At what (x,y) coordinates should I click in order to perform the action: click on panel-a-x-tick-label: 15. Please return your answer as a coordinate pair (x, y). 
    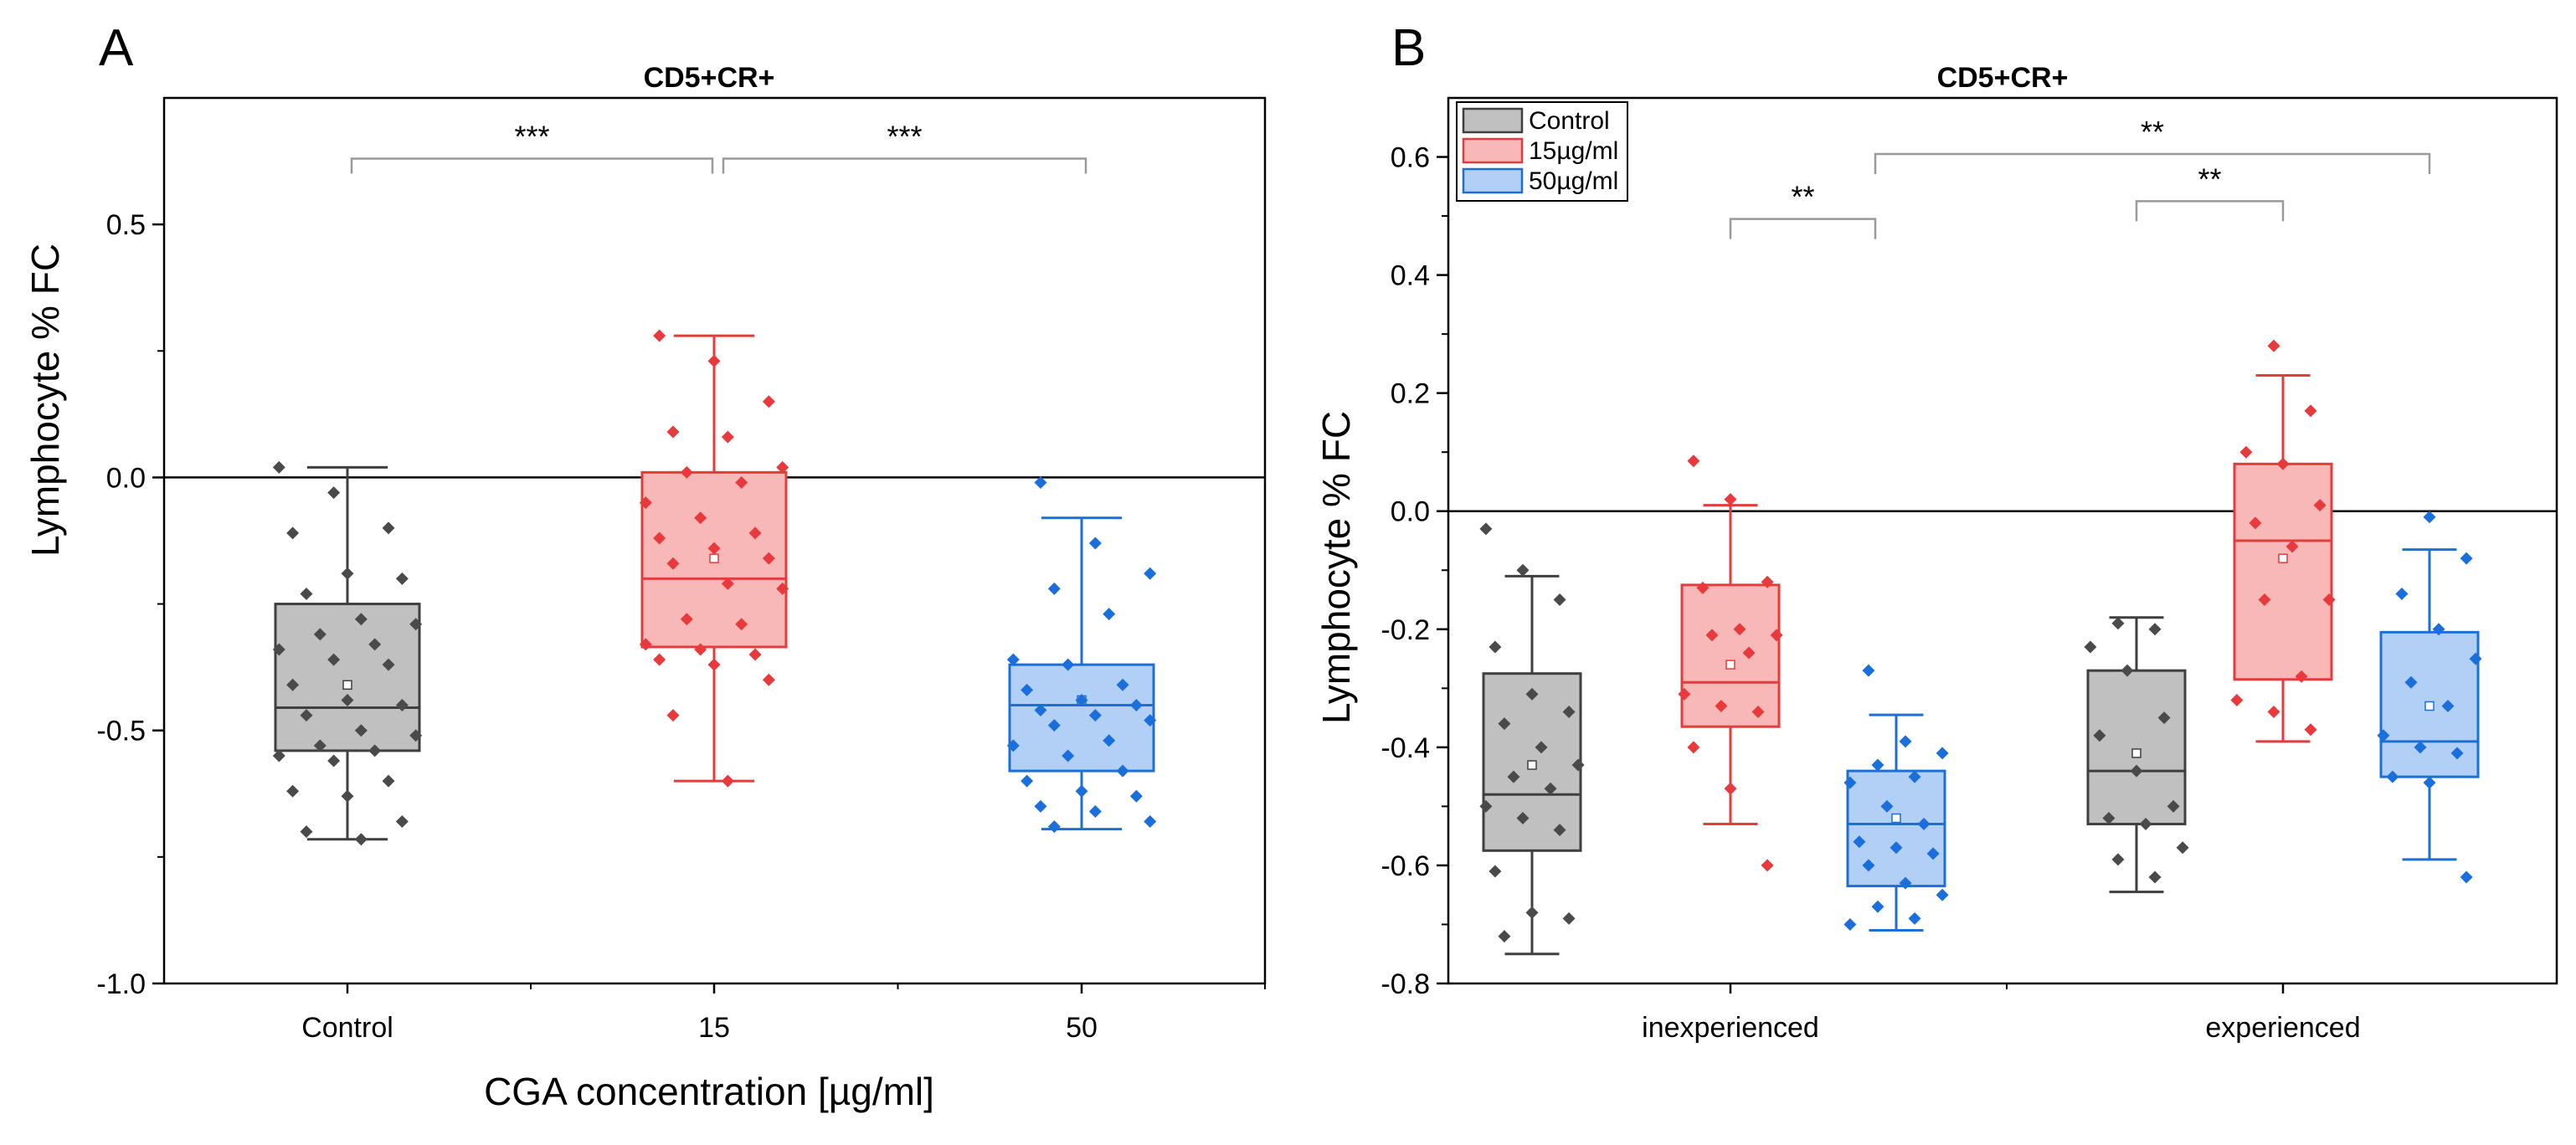
    Looking at the image, I should click on (714, 1028).